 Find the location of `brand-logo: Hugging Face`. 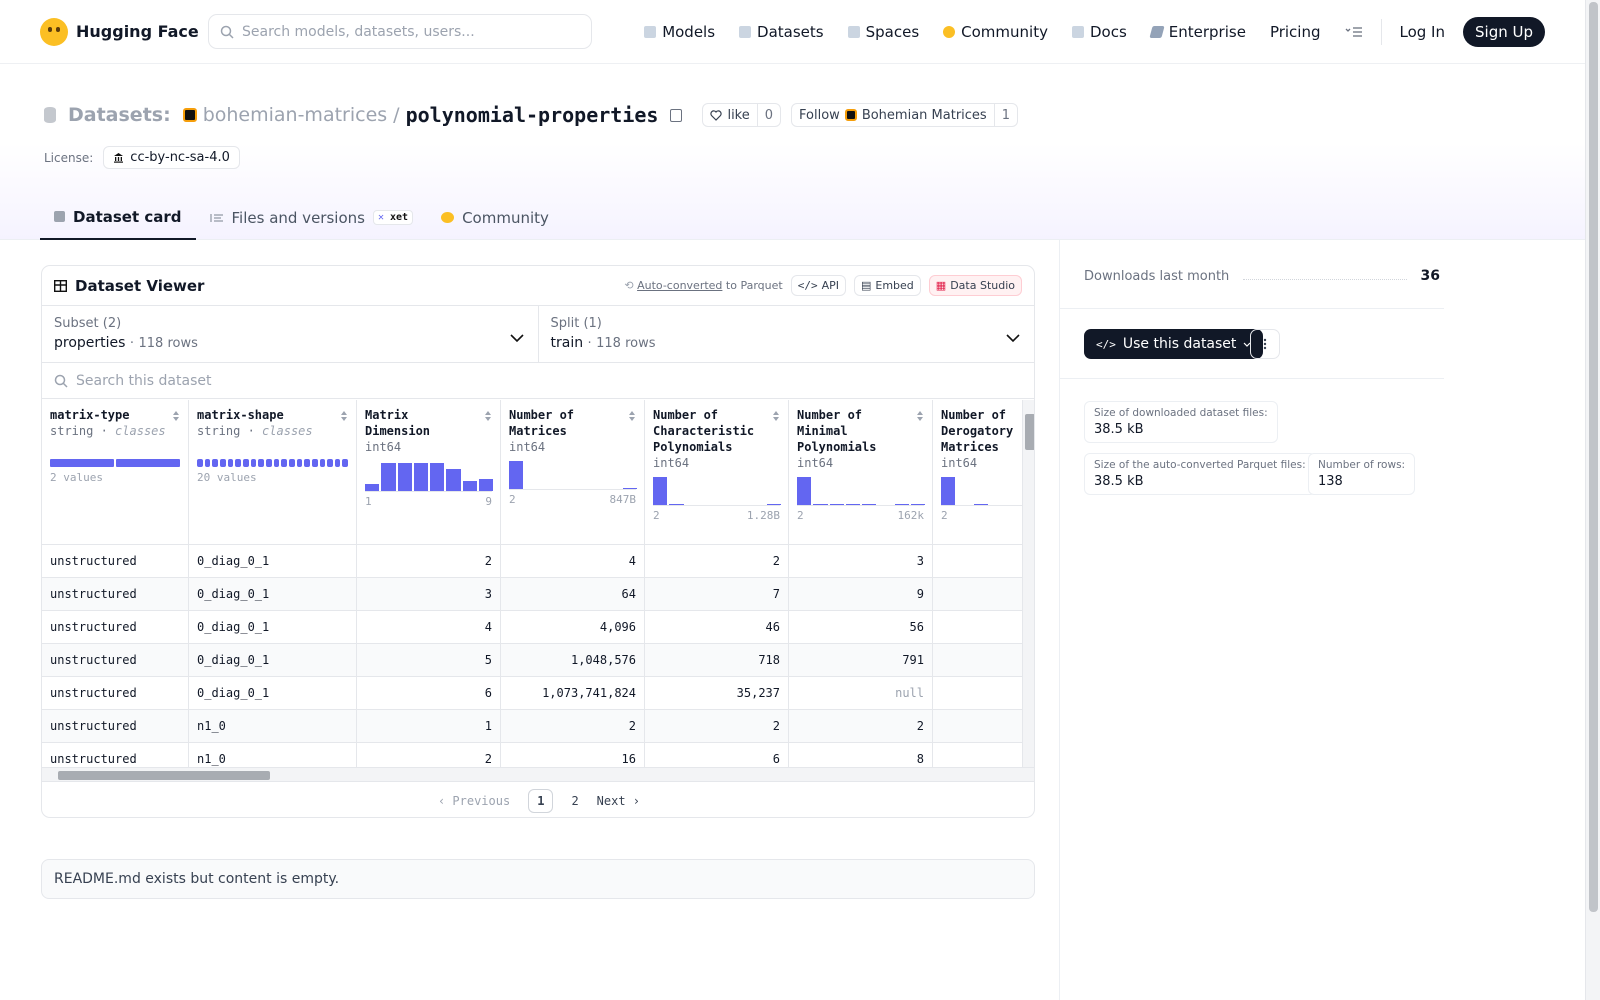

brand-logo: Hugging Face is located at coordinates (122, 31).